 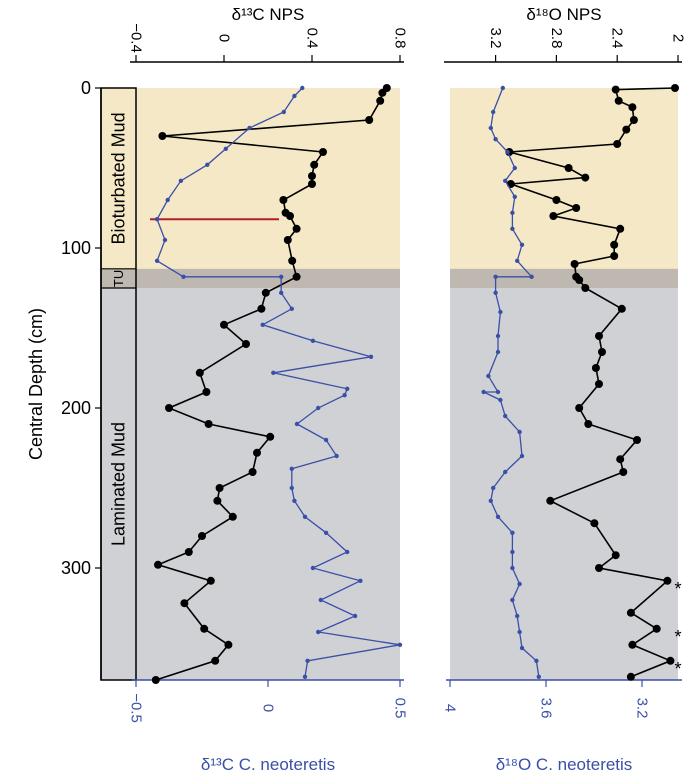 I want to click on bottom-tick-label: −0.5, so click(x=136, y=708).